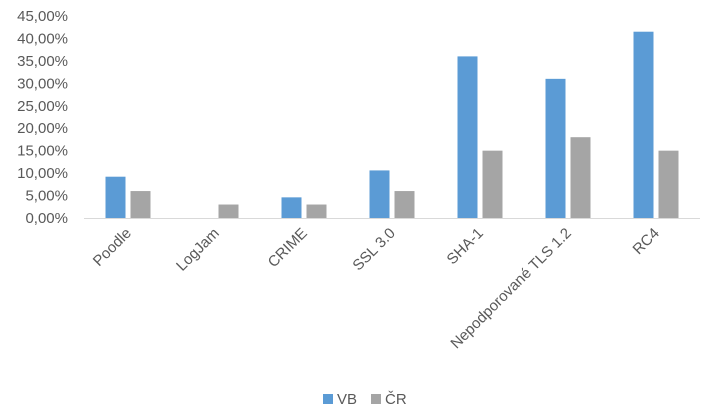  I want to click on x-tick-label: SSL 3.0, so click(373, 249).